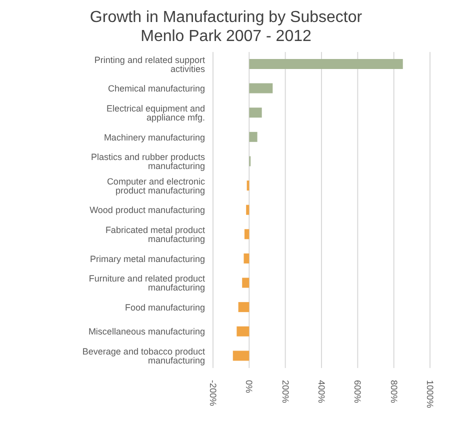 The image size is (452, 428). What do you see at coordinates (164, 307) in the screenshot?
I see `y-tick-label: Food manufacturing` at bounding box center [164, 307].